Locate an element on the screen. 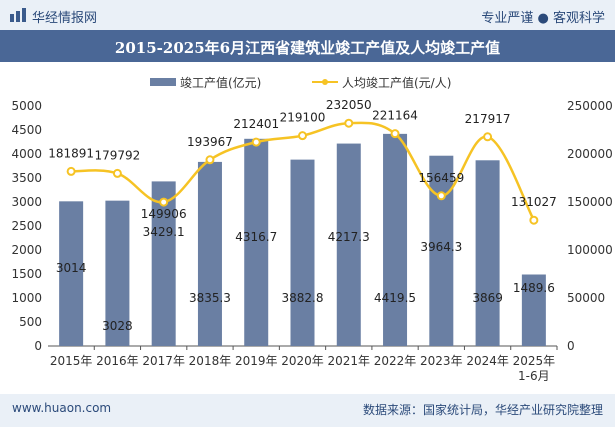 The height and width of the screenshot is (427, 615). y-right-tick-label: 200000 is located at coordinates (590, 154).